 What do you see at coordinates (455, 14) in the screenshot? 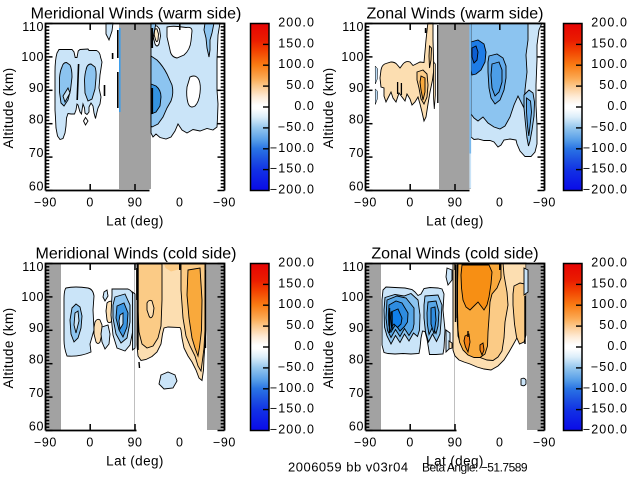
I see `svg-text: Zonal Winds (warm side)` at bounding box center [455, 14].